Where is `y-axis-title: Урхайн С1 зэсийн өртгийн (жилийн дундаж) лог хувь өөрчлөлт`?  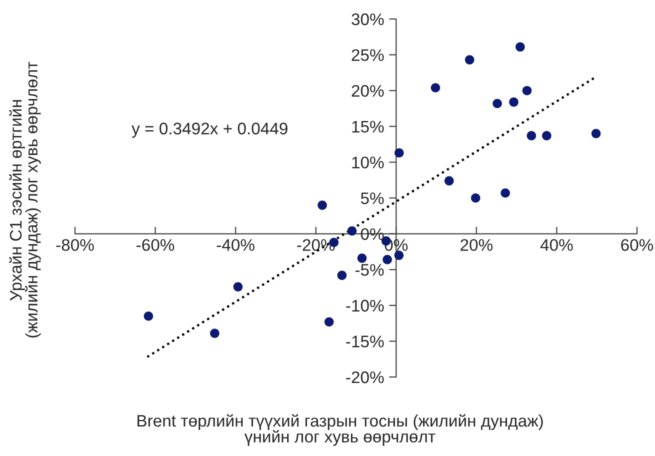 y-axis-title: Урхайн С1 зэсийн өртгийн (жилийн дундаж) лог хувь өөрчлөлт is located at coordinates (25, 200).